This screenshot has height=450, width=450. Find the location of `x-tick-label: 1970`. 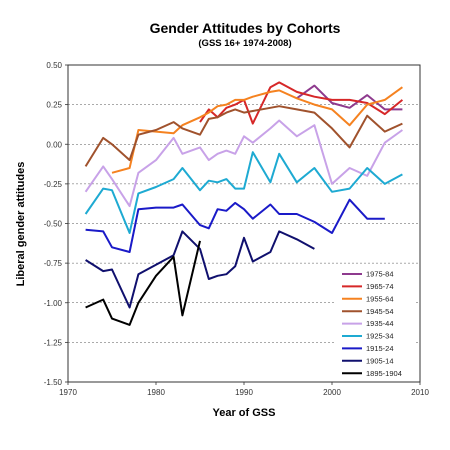

x-tick-label: 1970 is located at coordinates (68, 392).